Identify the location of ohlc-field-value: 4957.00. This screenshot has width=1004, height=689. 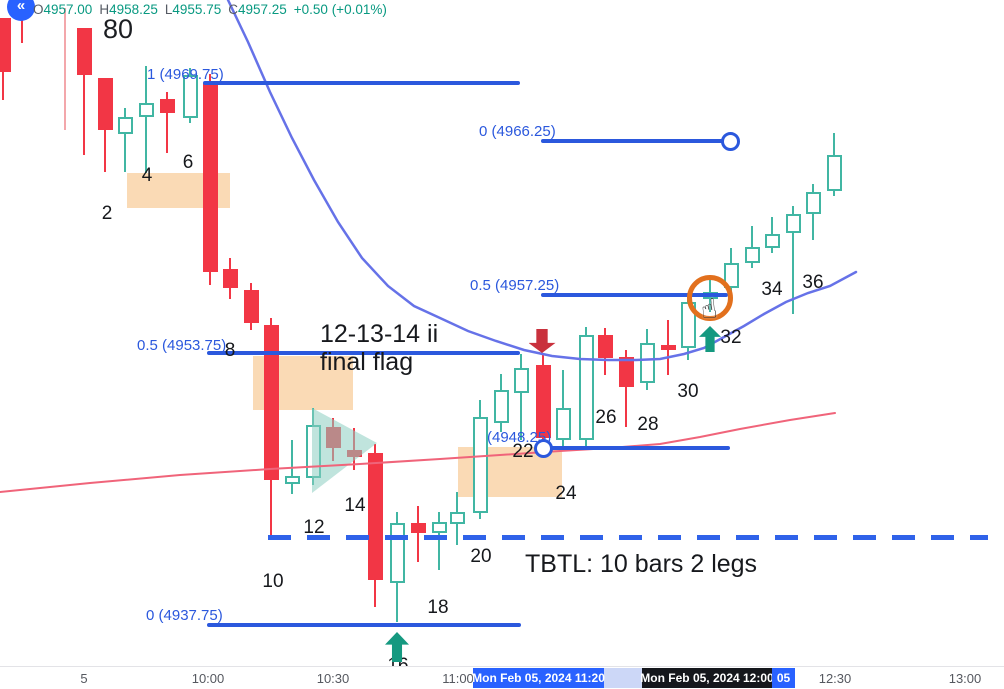
(68, 9).